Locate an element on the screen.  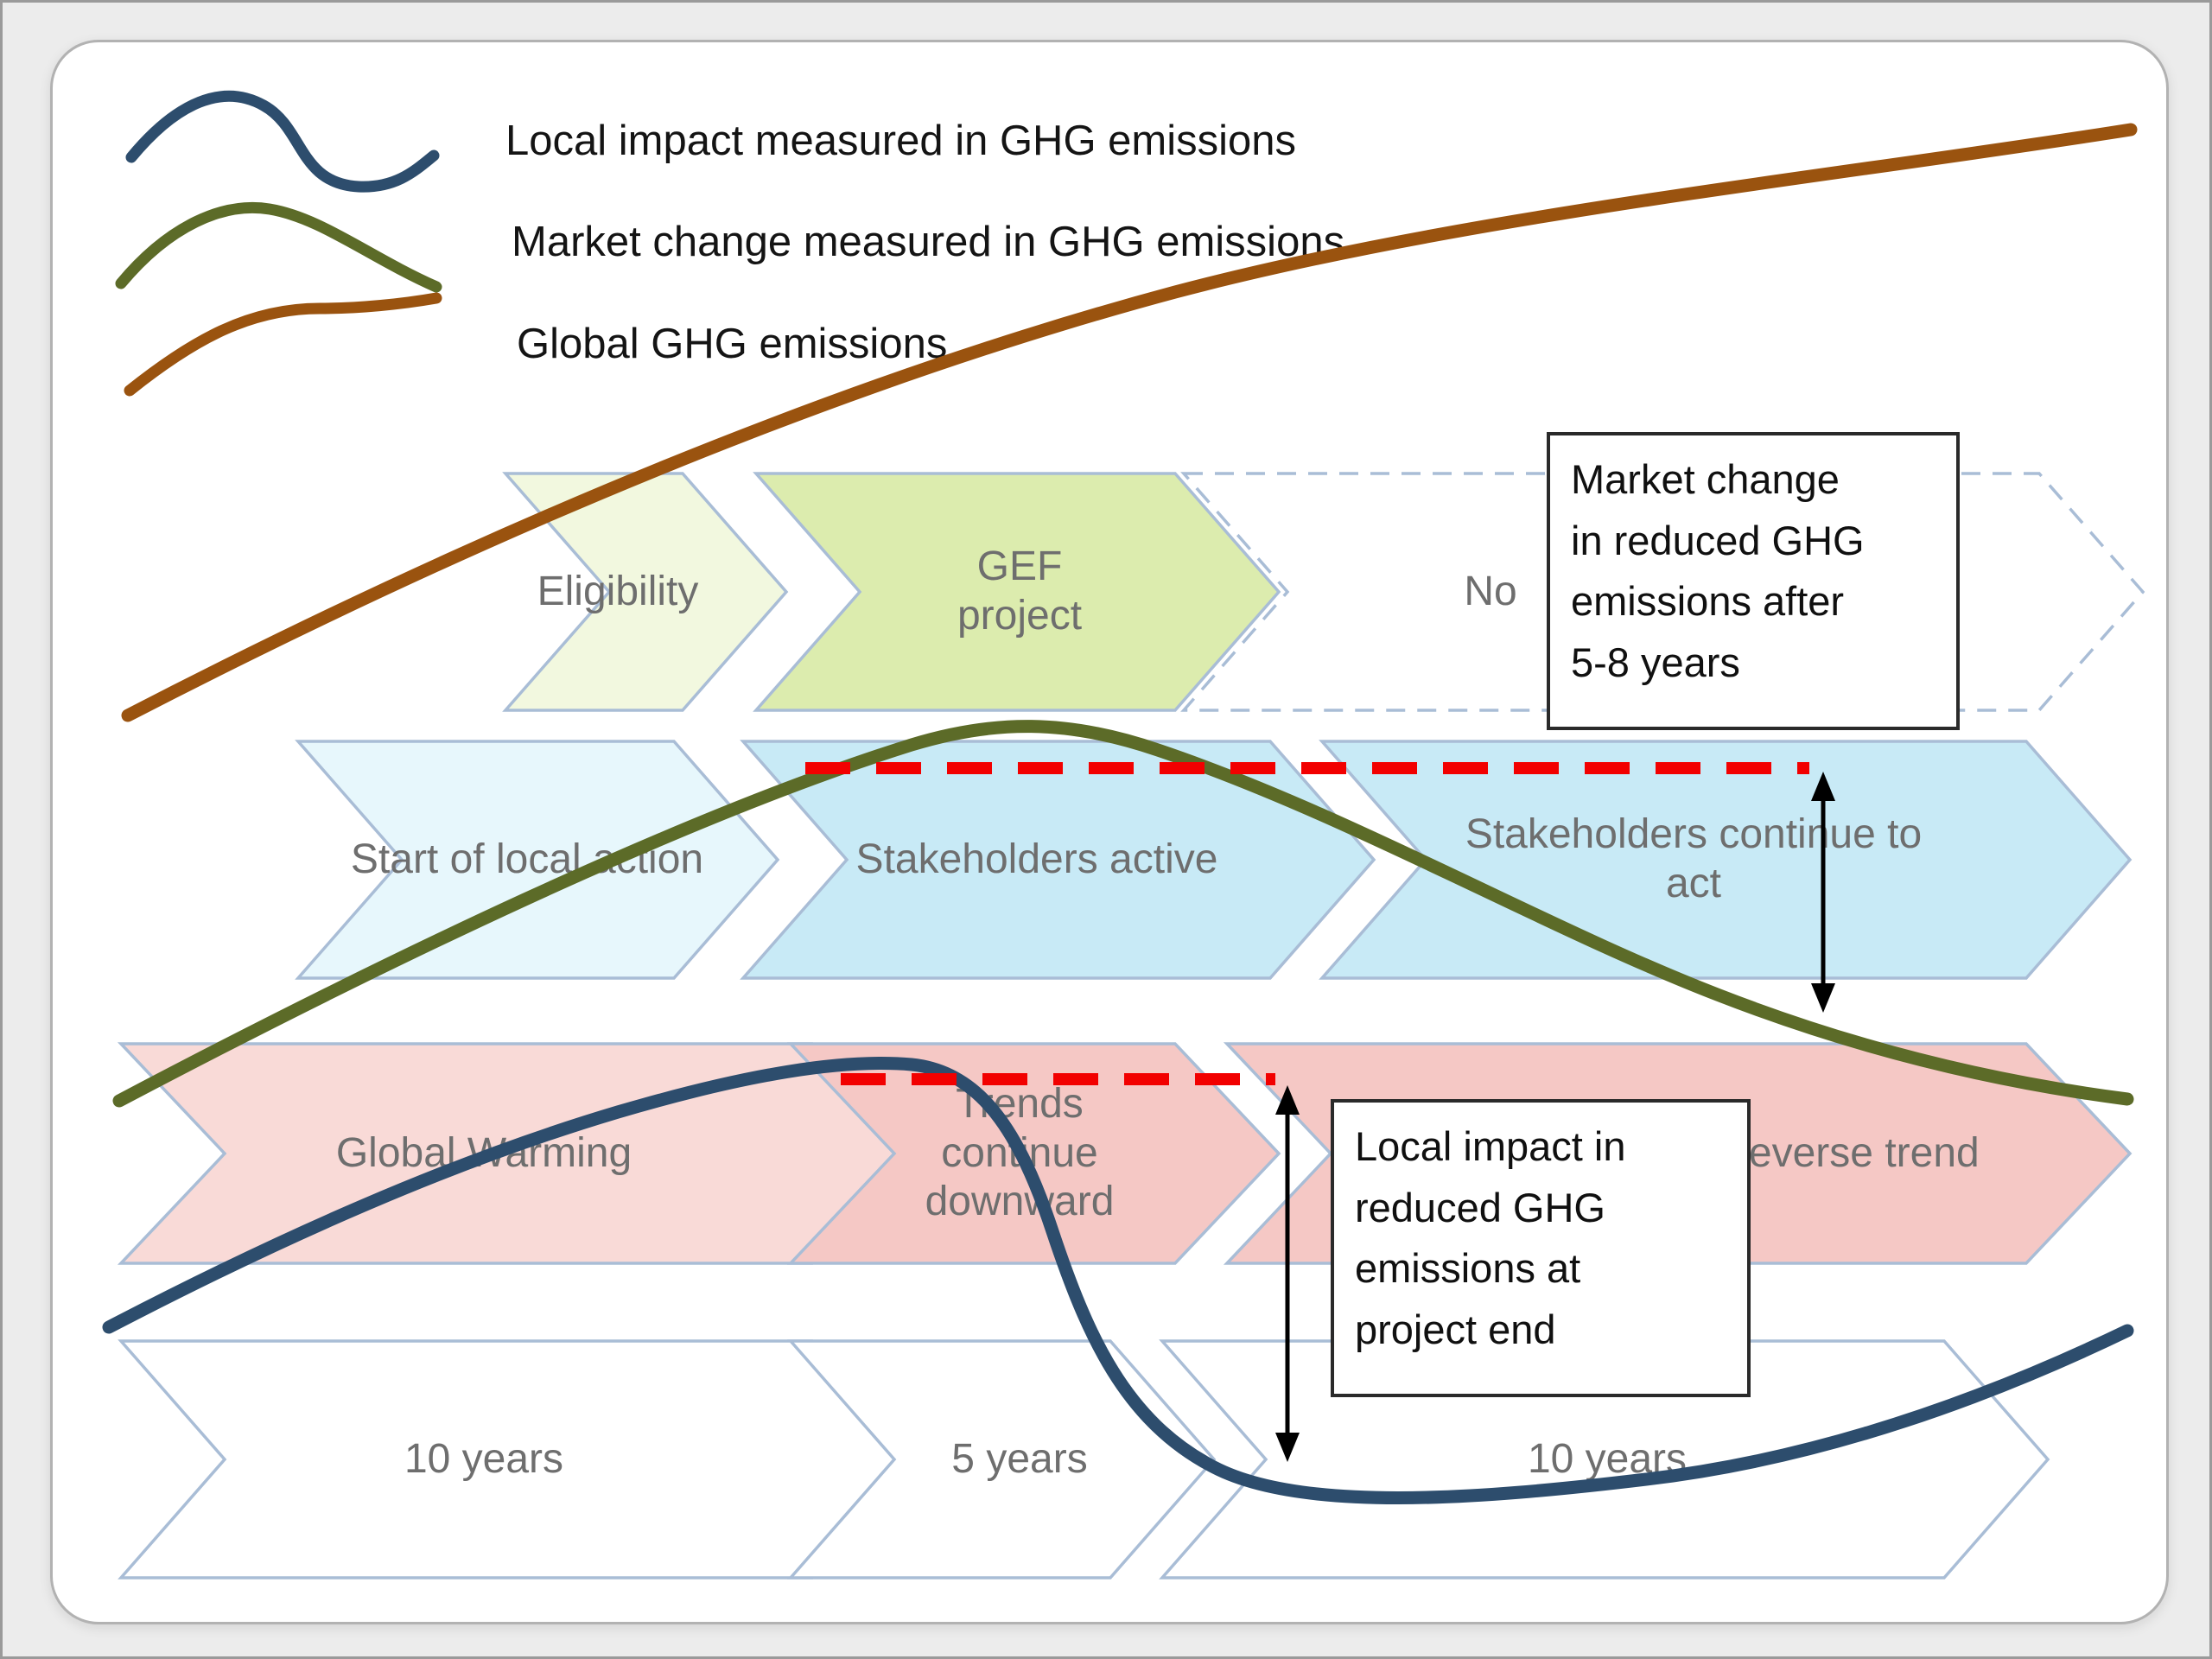
legend-local-impact-label: Local impact measured in GHG emissions is located at coordinates (901, 141).